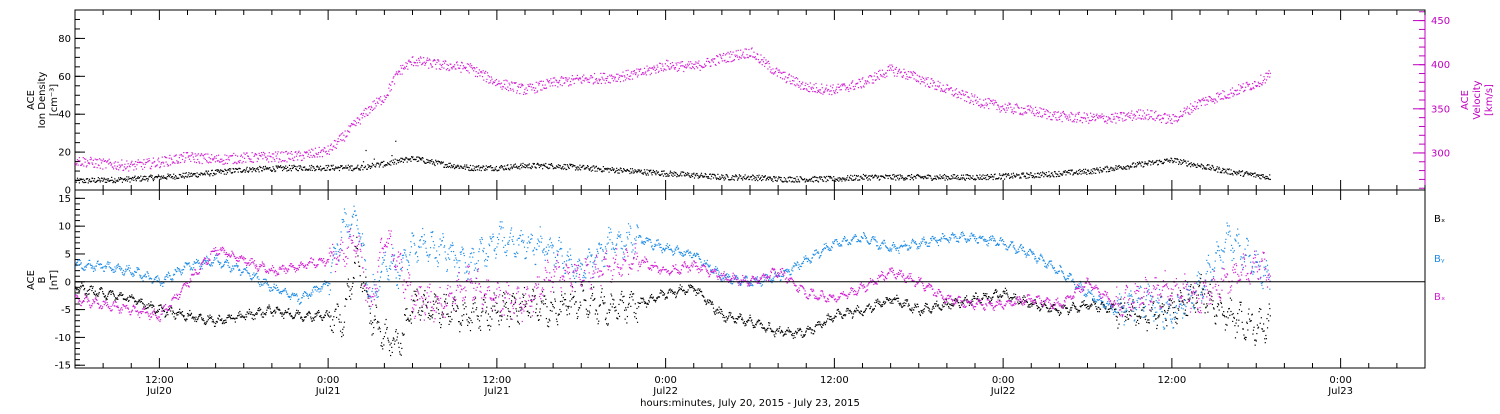  What do you see at coordinates (64, 153) in the screenshot?
I see `density-tick-label: 20` at bounding box center [64, 153].